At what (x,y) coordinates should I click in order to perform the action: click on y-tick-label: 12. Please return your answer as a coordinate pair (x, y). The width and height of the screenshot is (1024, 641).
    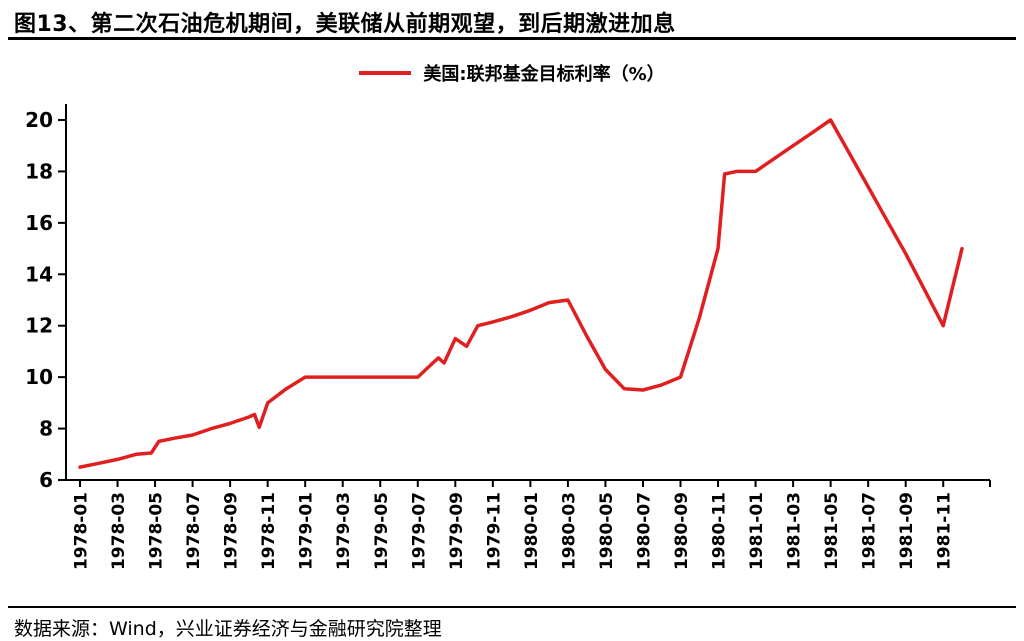
    Looking at the image, I should click on (39, 326).